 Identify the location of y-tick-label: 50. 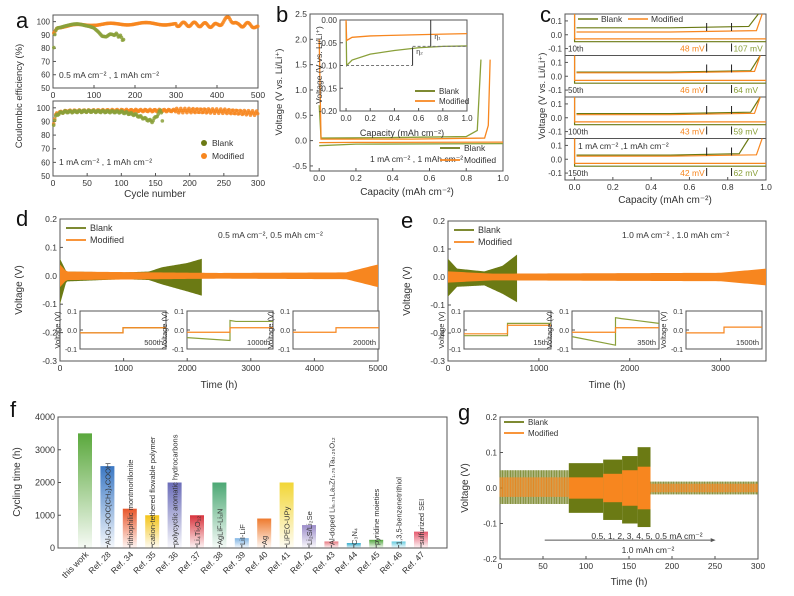
(45, 88).